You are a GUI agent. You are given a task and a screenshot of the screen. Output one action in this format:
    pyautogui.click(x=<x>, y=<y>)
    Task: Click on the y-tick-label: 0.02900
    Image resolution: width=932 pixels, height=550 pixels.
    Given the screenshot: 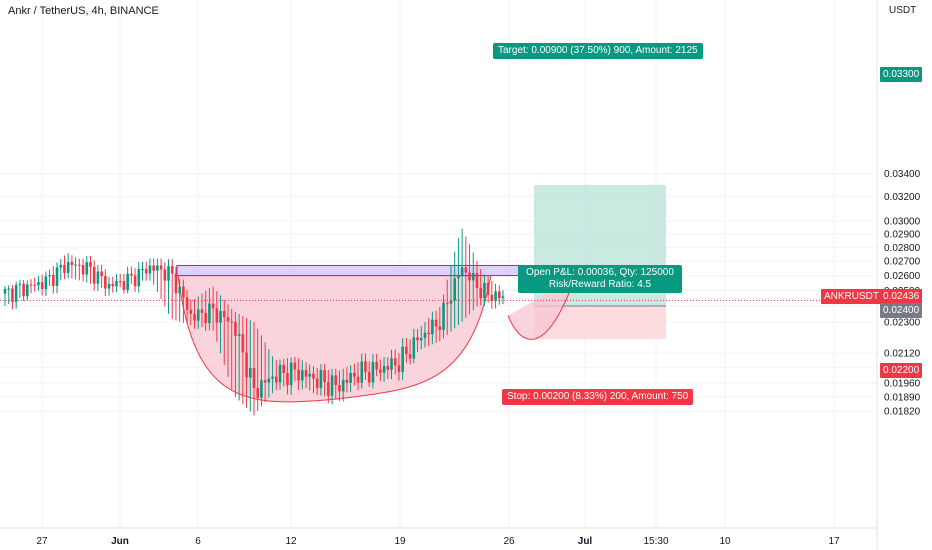 What is the action you would take?
    pyautogui.click(x=902, y=235)
    